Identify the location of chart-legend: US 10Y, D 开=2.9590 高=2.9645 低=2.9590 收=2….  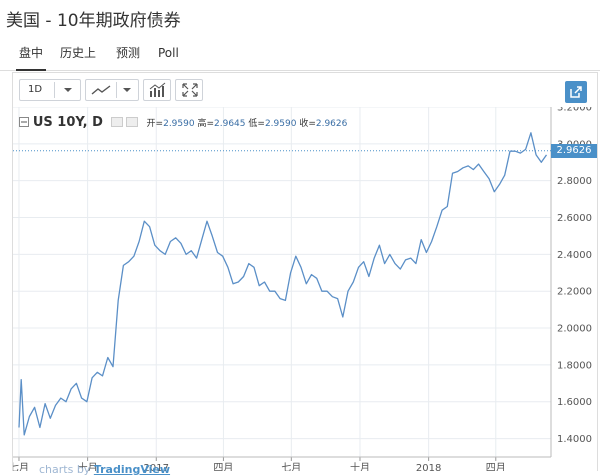
(183, 124).